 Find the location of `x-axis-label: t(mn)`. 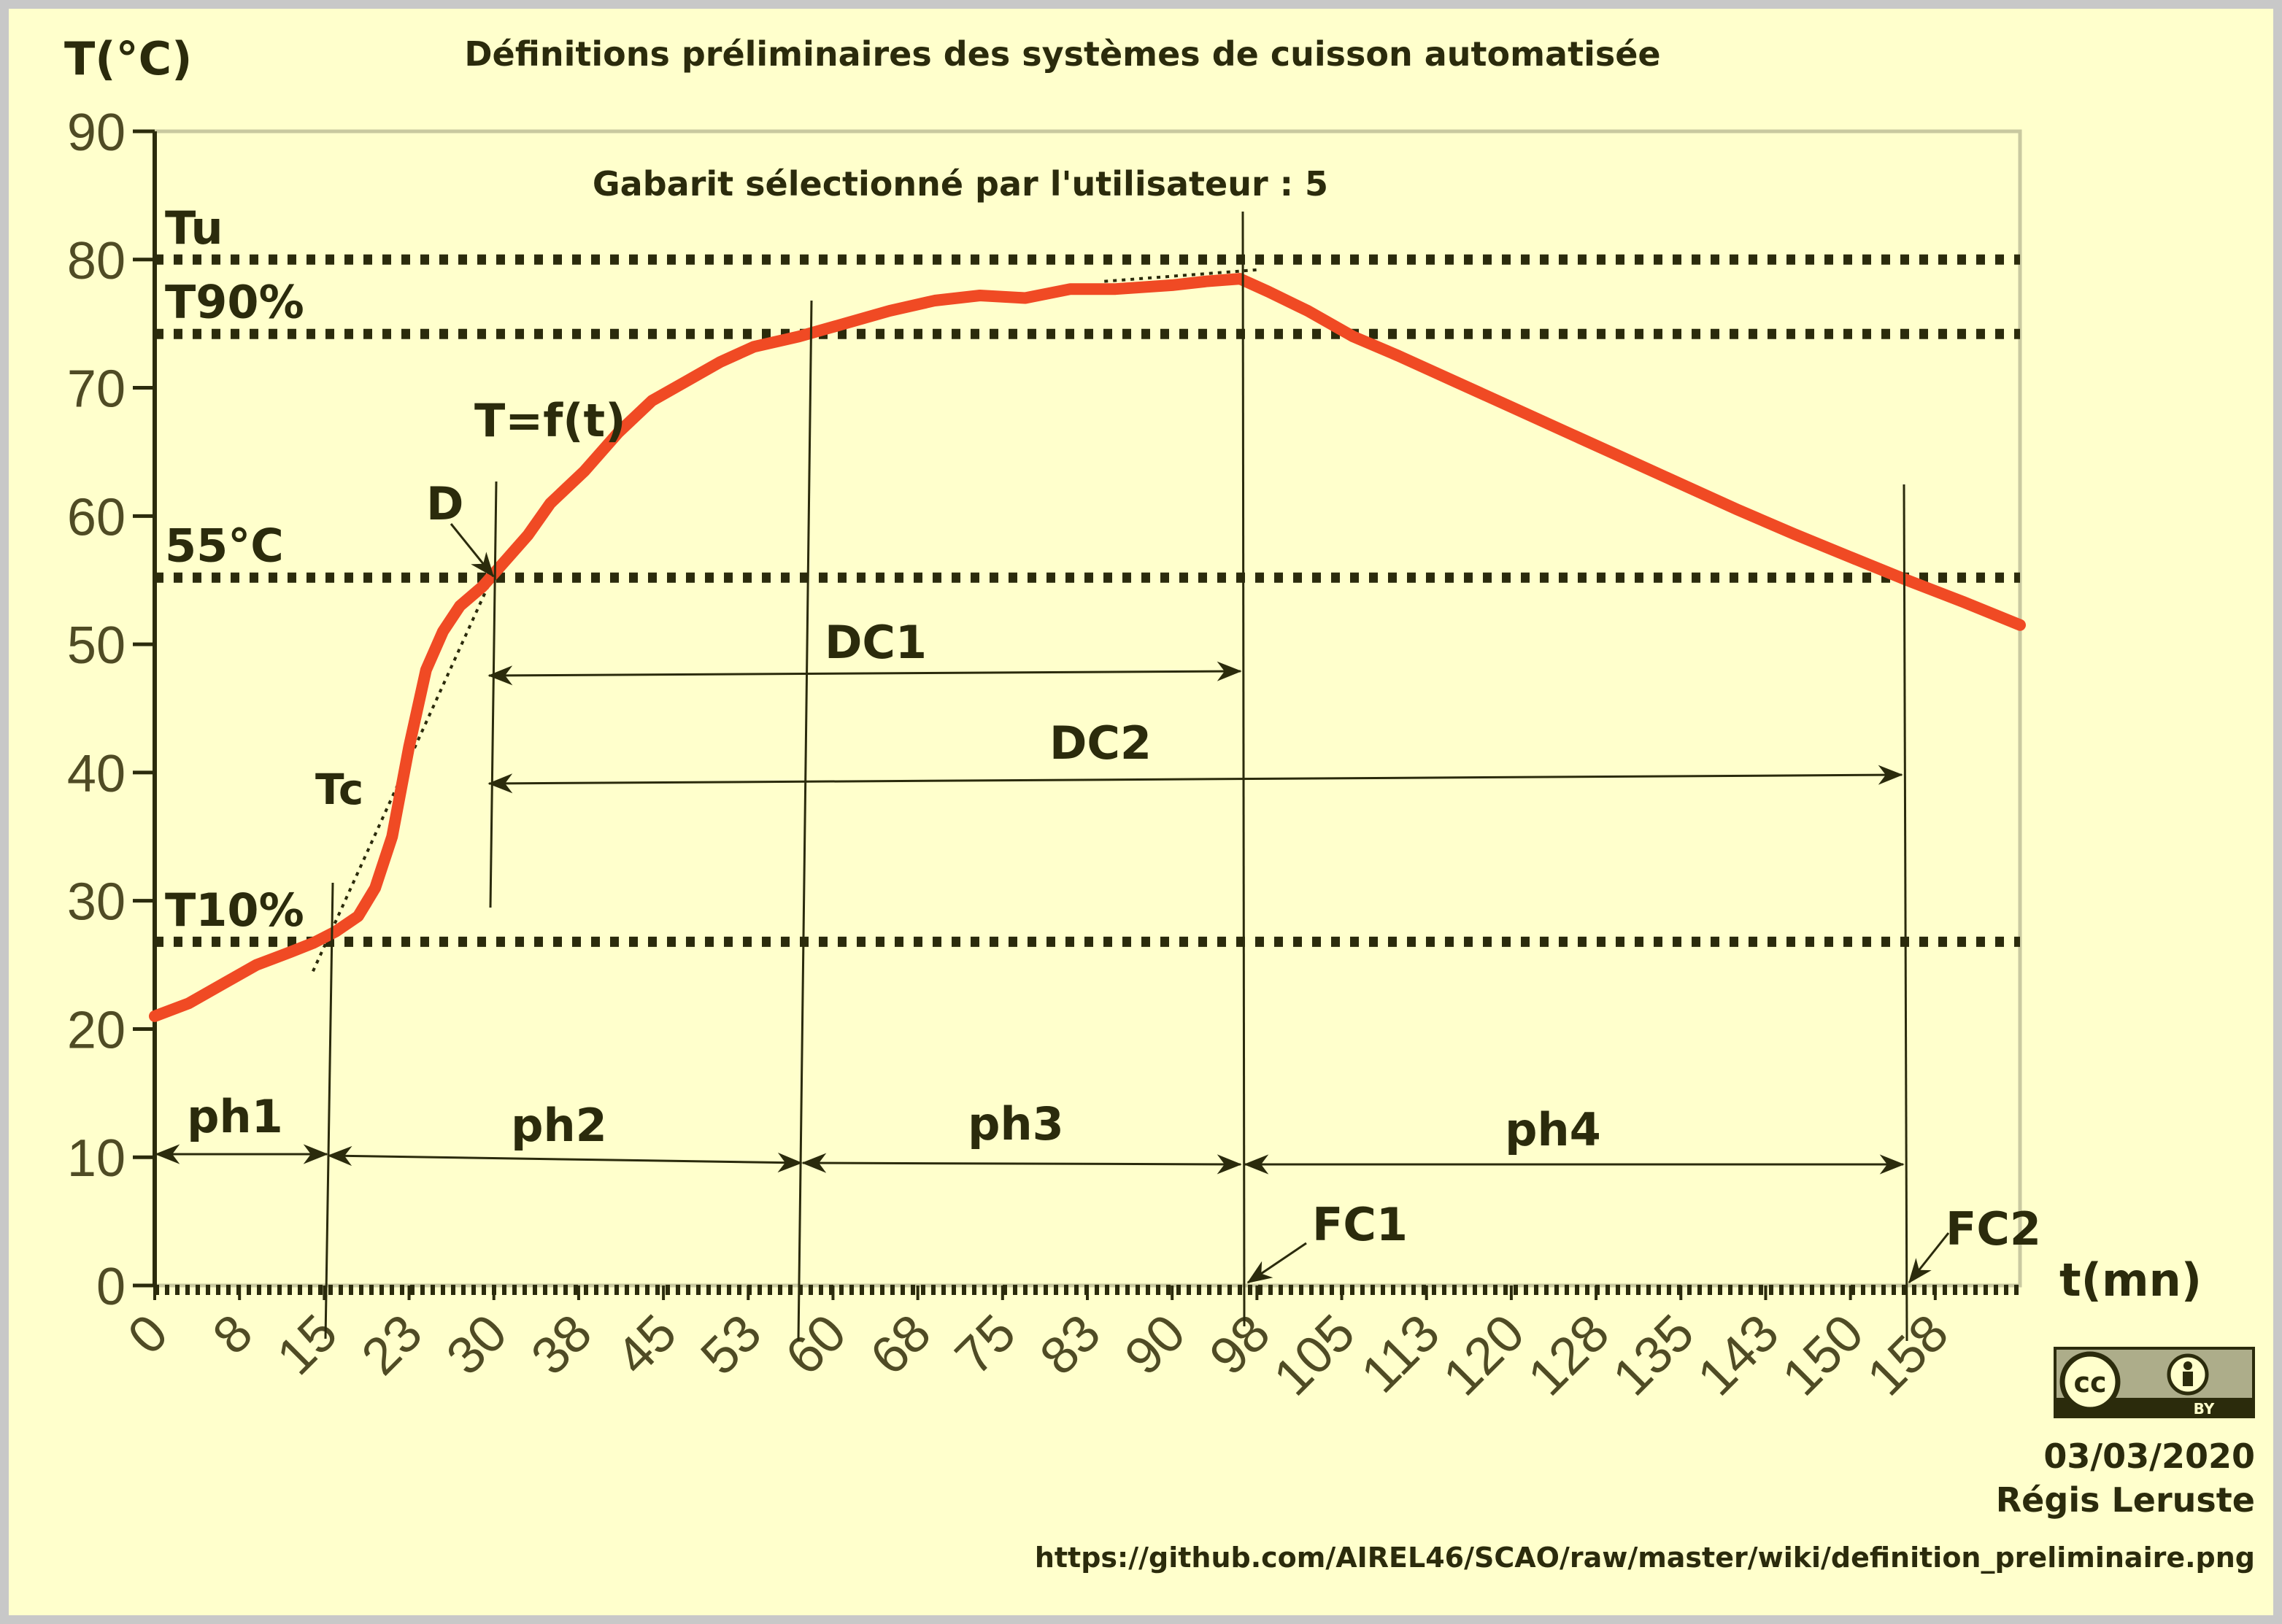

x-axis-label: t(mn) is located at coordinates (2130, 1280).